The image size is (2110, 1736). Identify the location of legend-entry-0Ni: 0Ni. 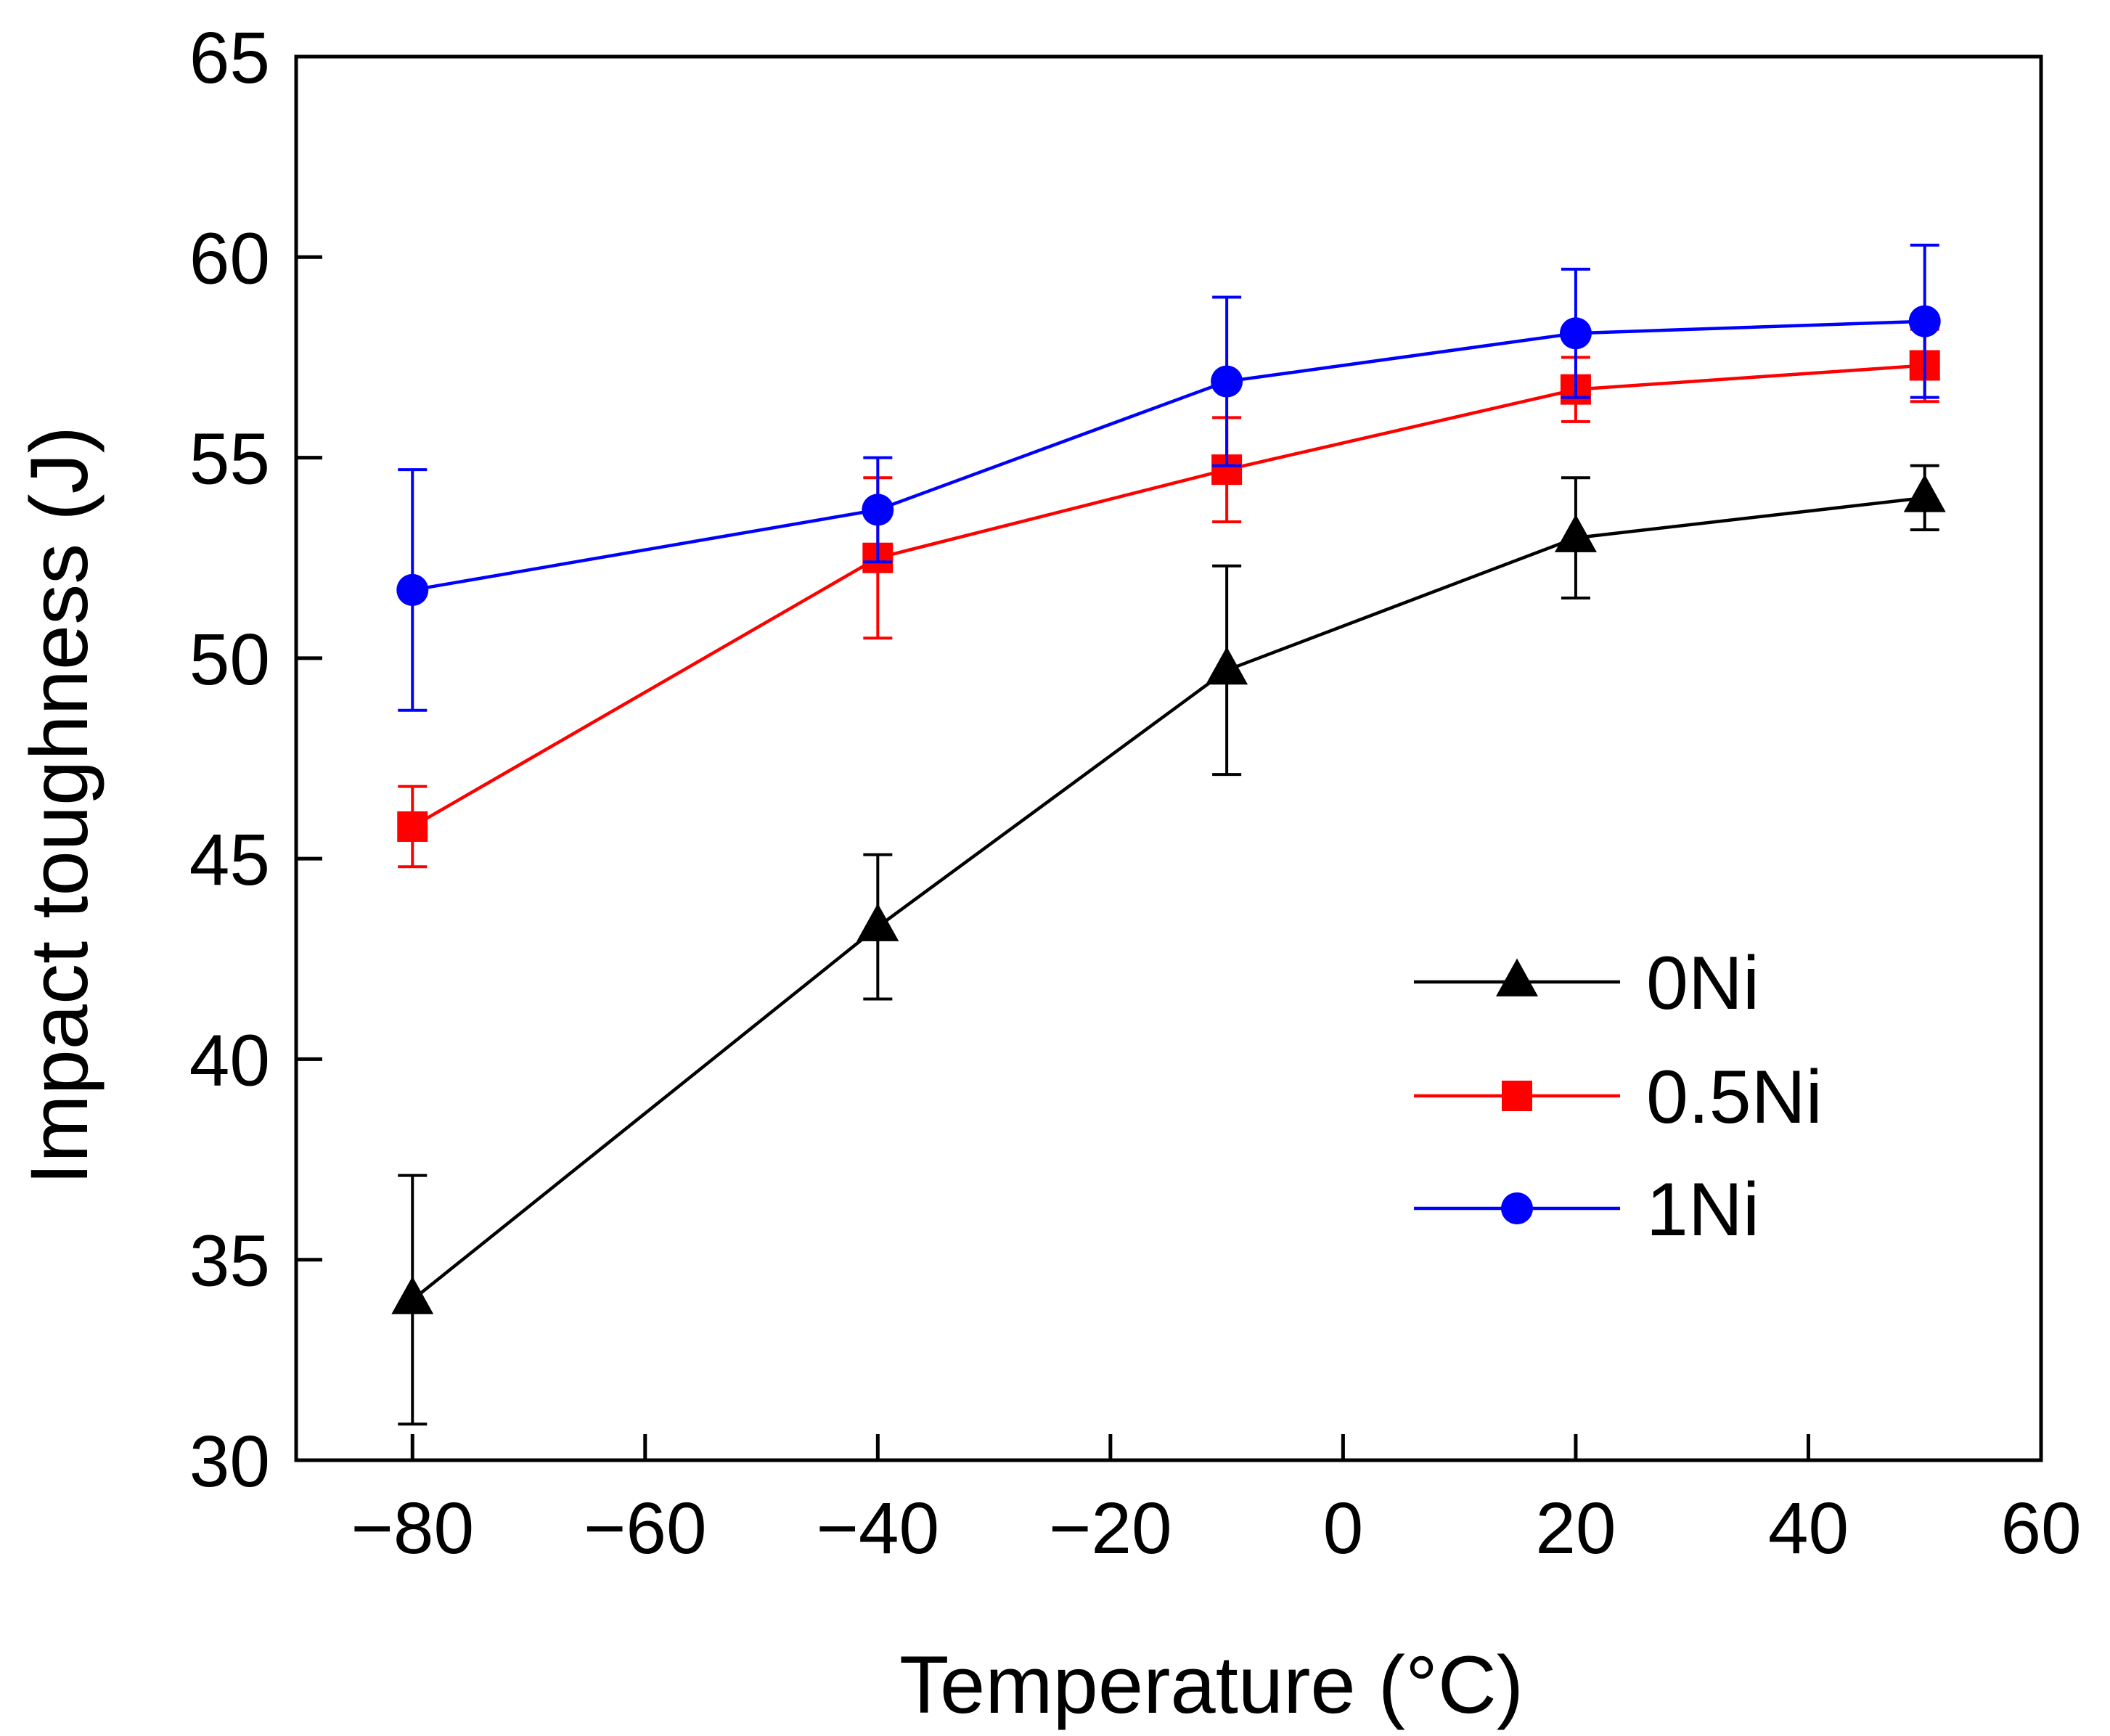
(1586, 983).